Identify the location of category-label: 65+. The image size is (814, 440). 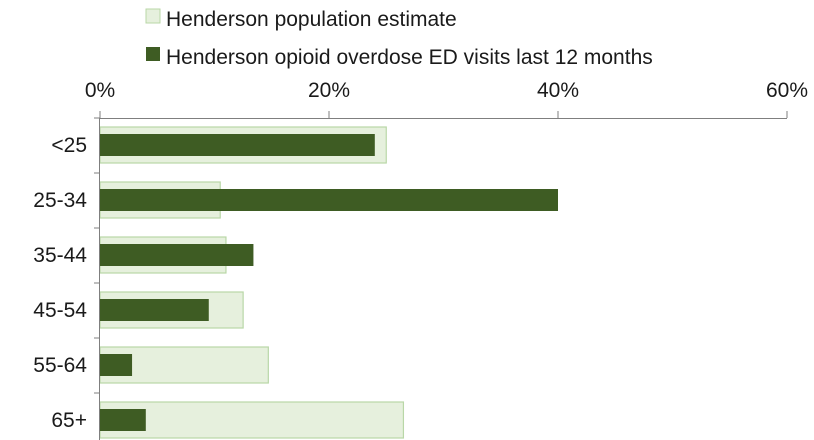
(69, 420).